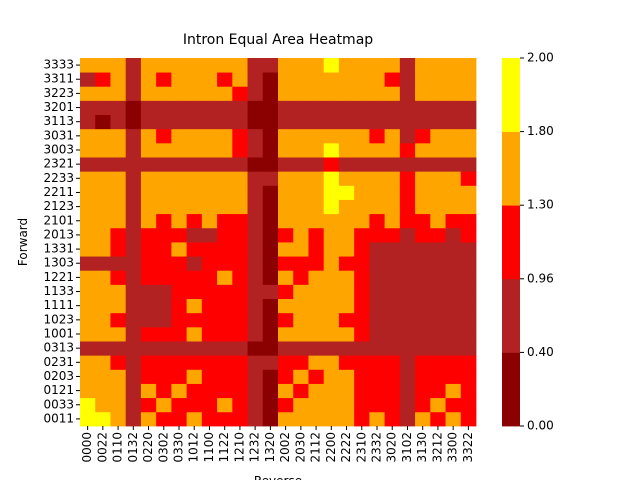 Image resolution: width=640 pixels, height=480 pixels. Describe the element at coordinates (331, 447) in the screenshot. I see `x-tick-label: 2200` at that location.